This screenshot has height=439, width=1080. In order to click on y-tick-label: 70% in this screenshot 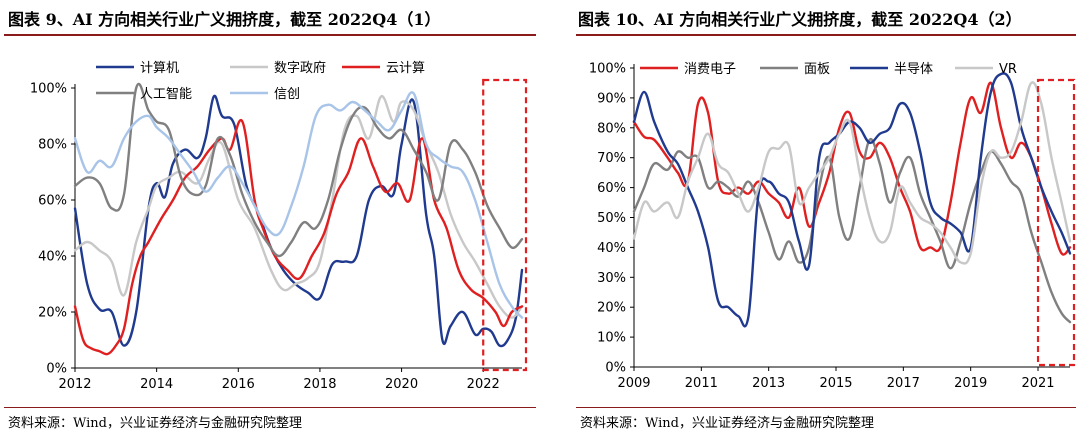, I will do `click(611, 158)`.